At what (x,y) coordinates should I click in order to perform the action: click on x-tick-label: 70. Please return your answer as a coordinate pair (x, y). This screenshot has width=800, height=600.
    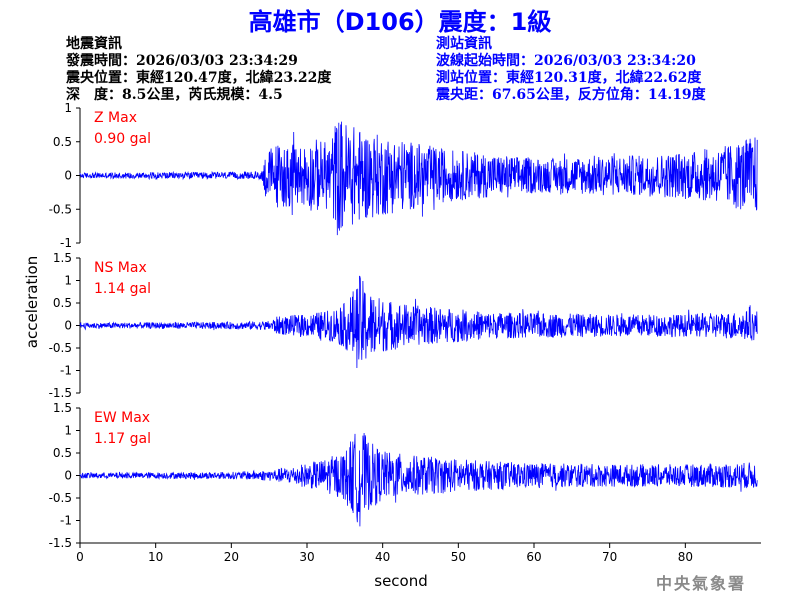
    Looking at the image, I should click on (609, 557).